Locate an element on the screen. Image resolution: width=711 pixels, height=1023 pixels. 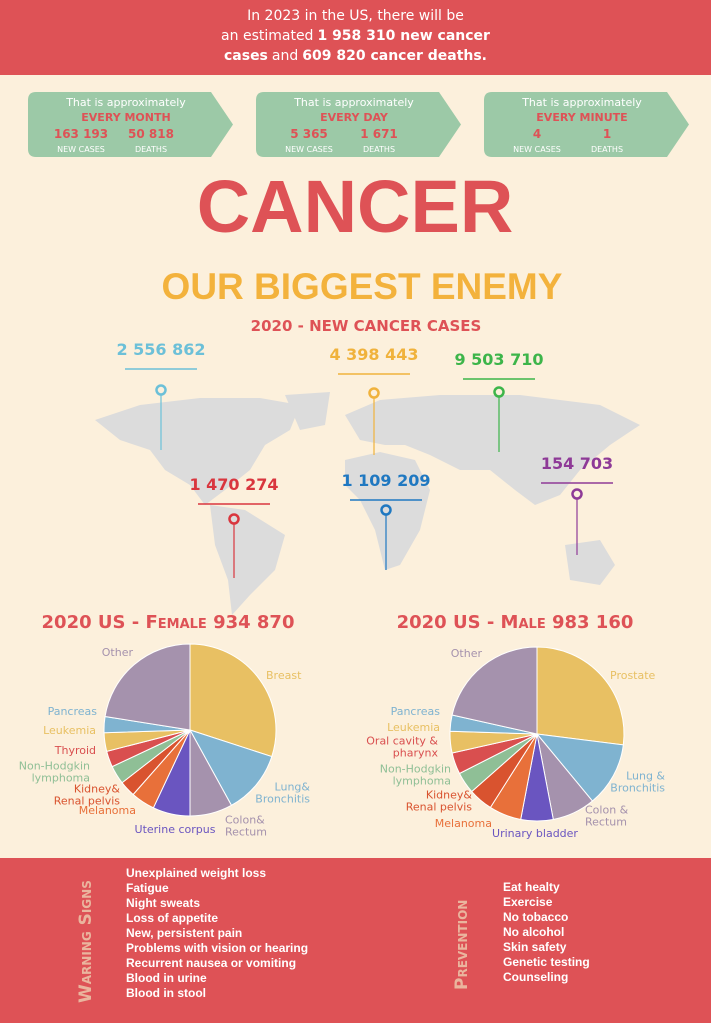
header-text: cases is located at coordinates (245, 56).